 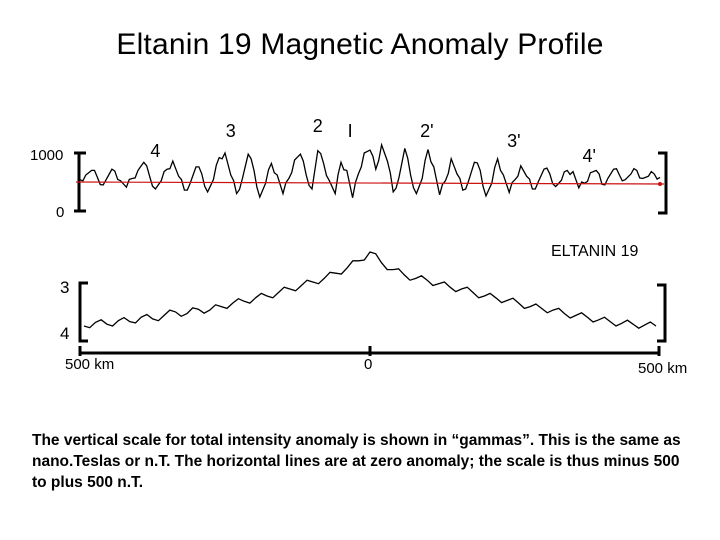 What do you see at coordinates (83, 312) in the screenshot?
I see `lower-axis-bracket-left` at bounding box center [83, 312].